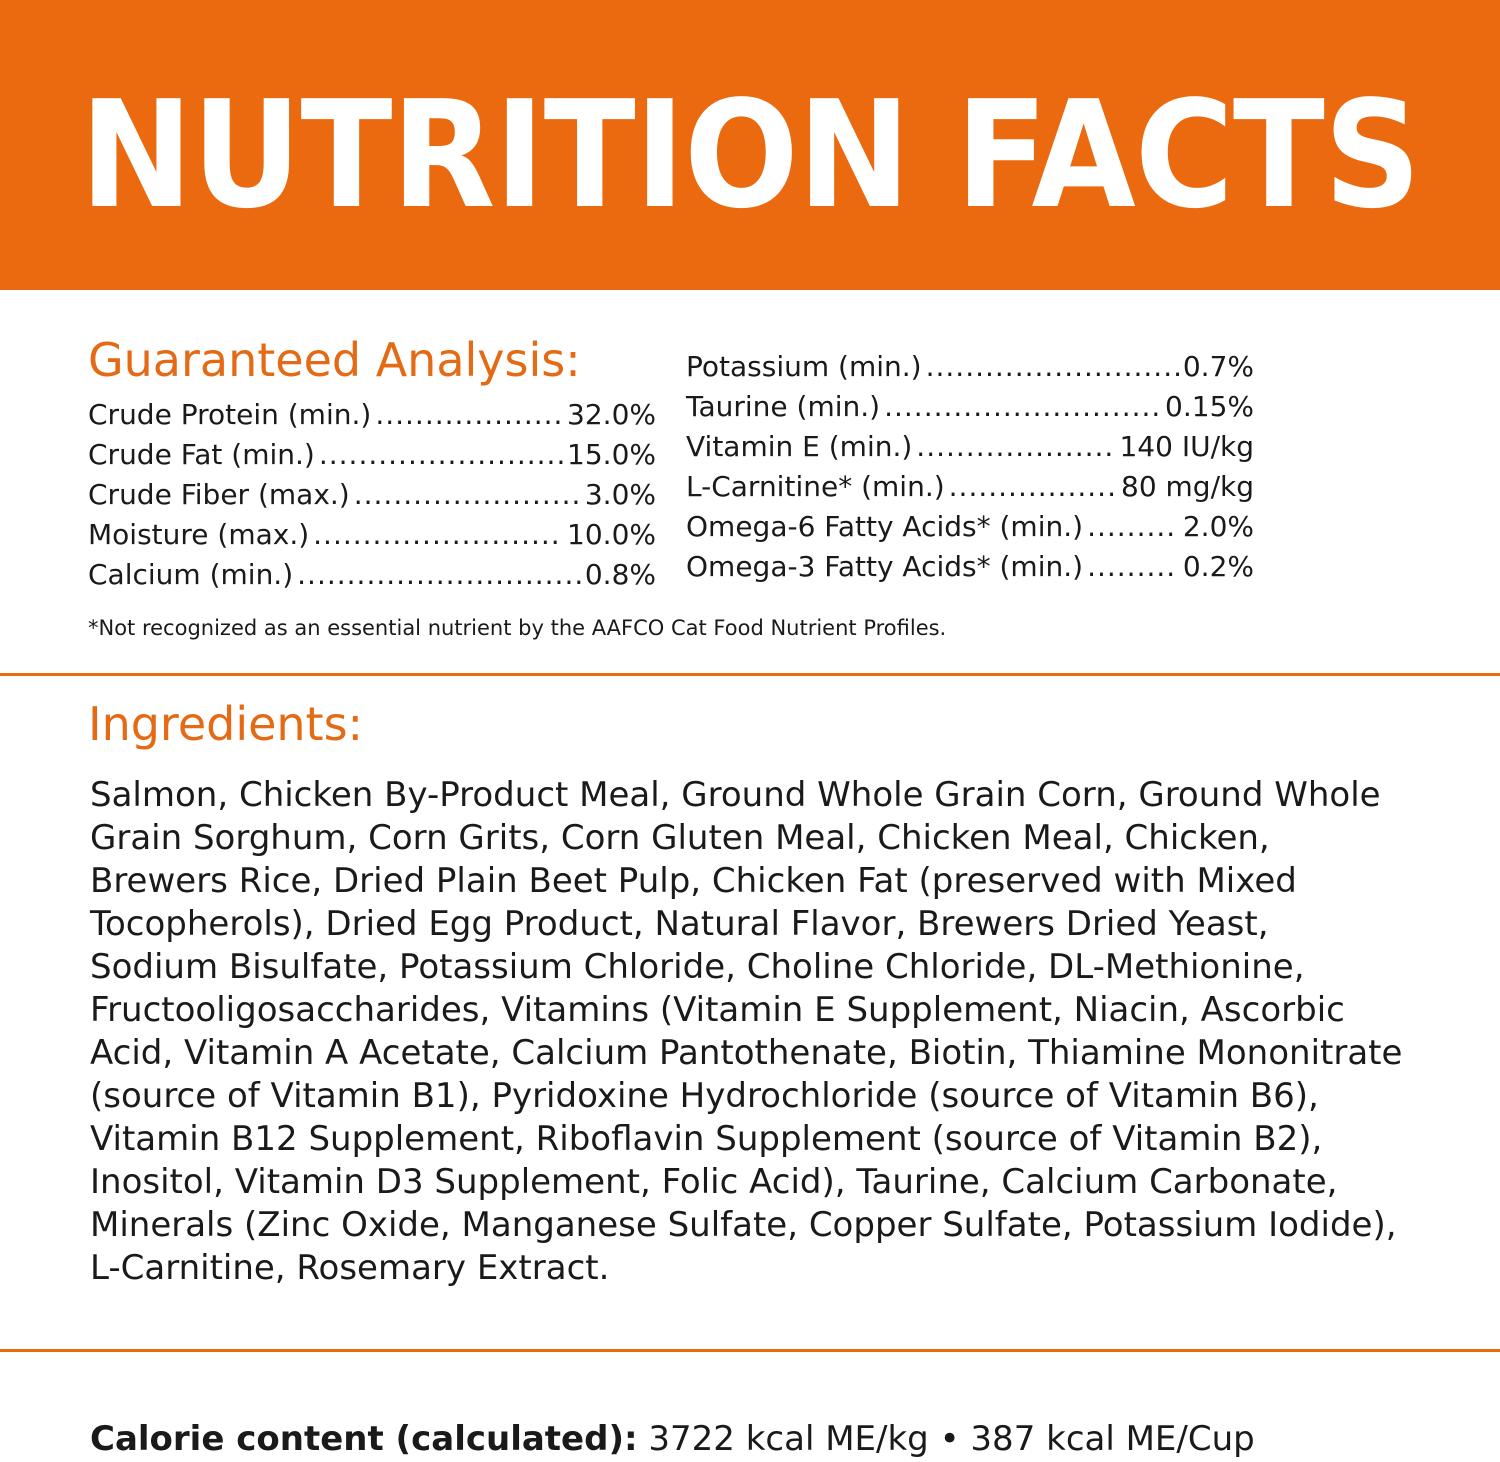  I want to click on analysis-value: 3.0%, so click(620, 494).